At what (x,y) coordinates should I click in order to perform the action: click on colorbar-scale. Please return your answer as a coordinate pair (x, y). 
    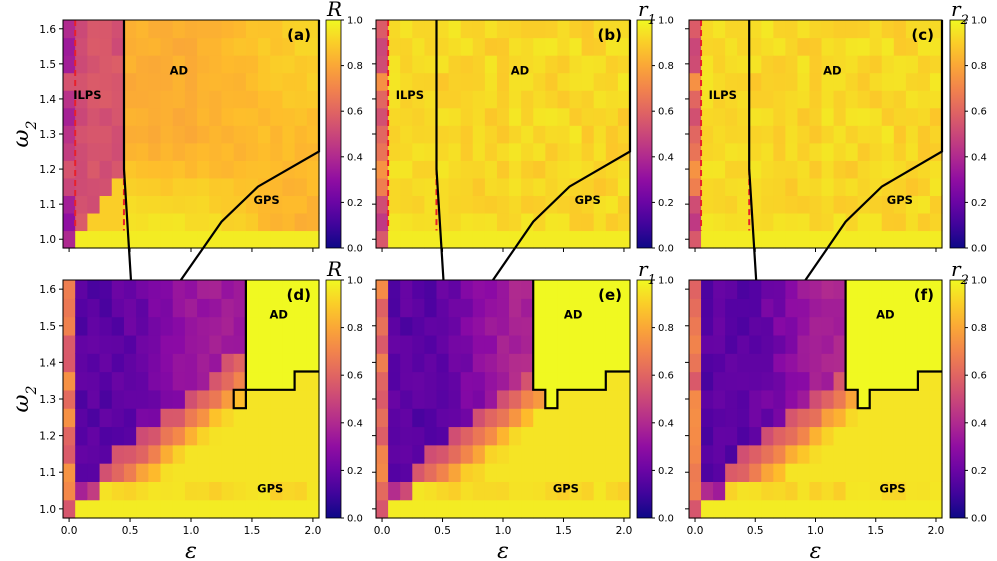
    Looking at the image, I should click on (957, 399).